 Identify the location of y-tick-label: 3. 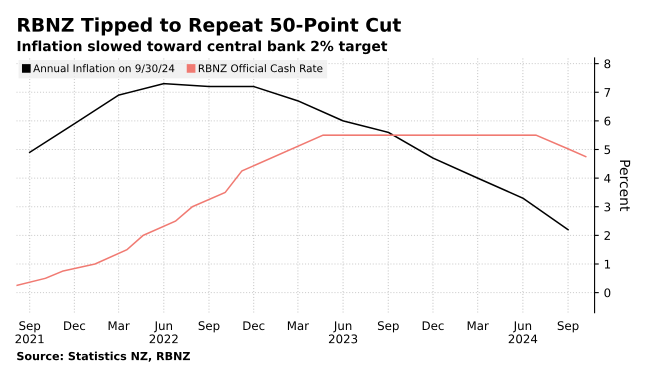
(607, 207).